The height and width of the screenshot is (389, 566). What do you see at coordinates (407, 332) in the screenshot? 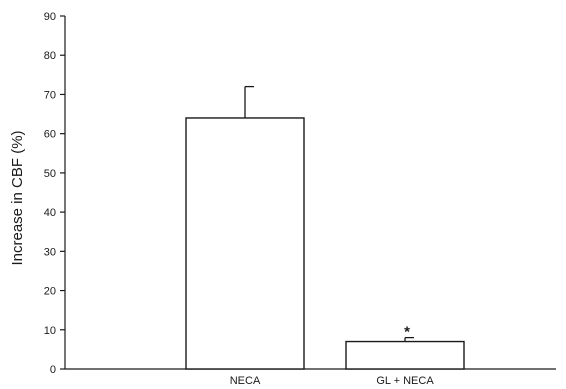
I see `significance-marker-0: *` at bounding box center [407, 332].